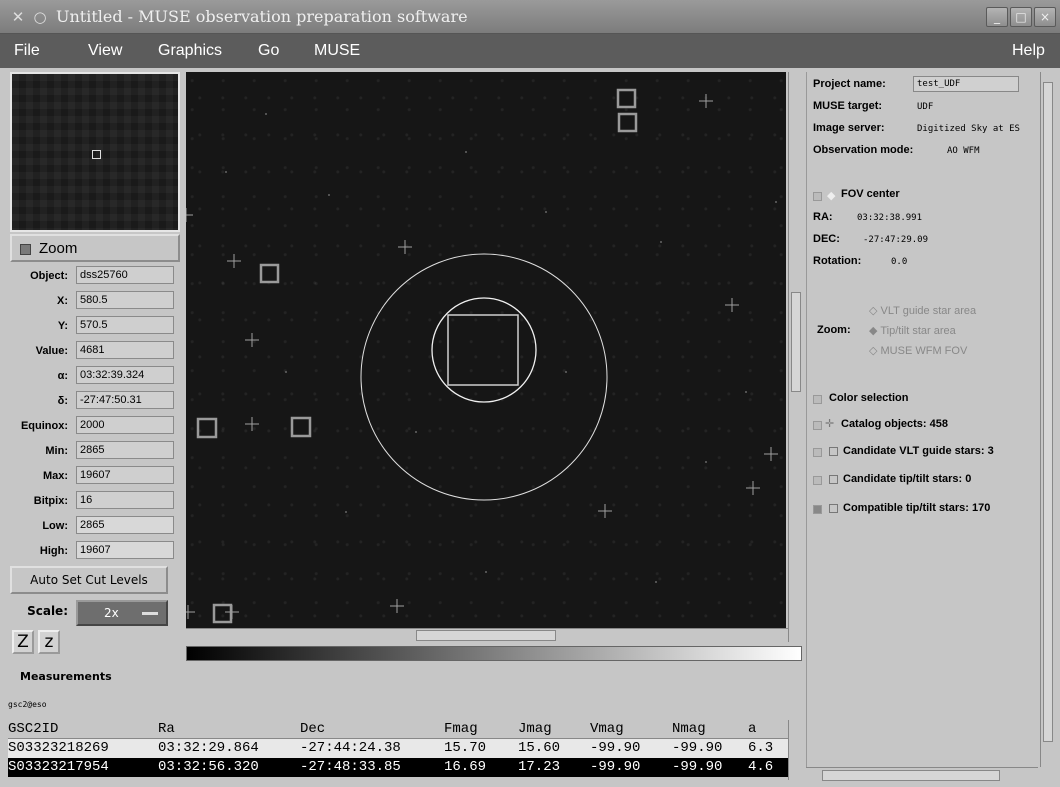 This screenshot has width=1060, height=787. Describe the element at coordinates (870, 194) in the screenshot. I see `fov-center-label: FOV center` at that location.